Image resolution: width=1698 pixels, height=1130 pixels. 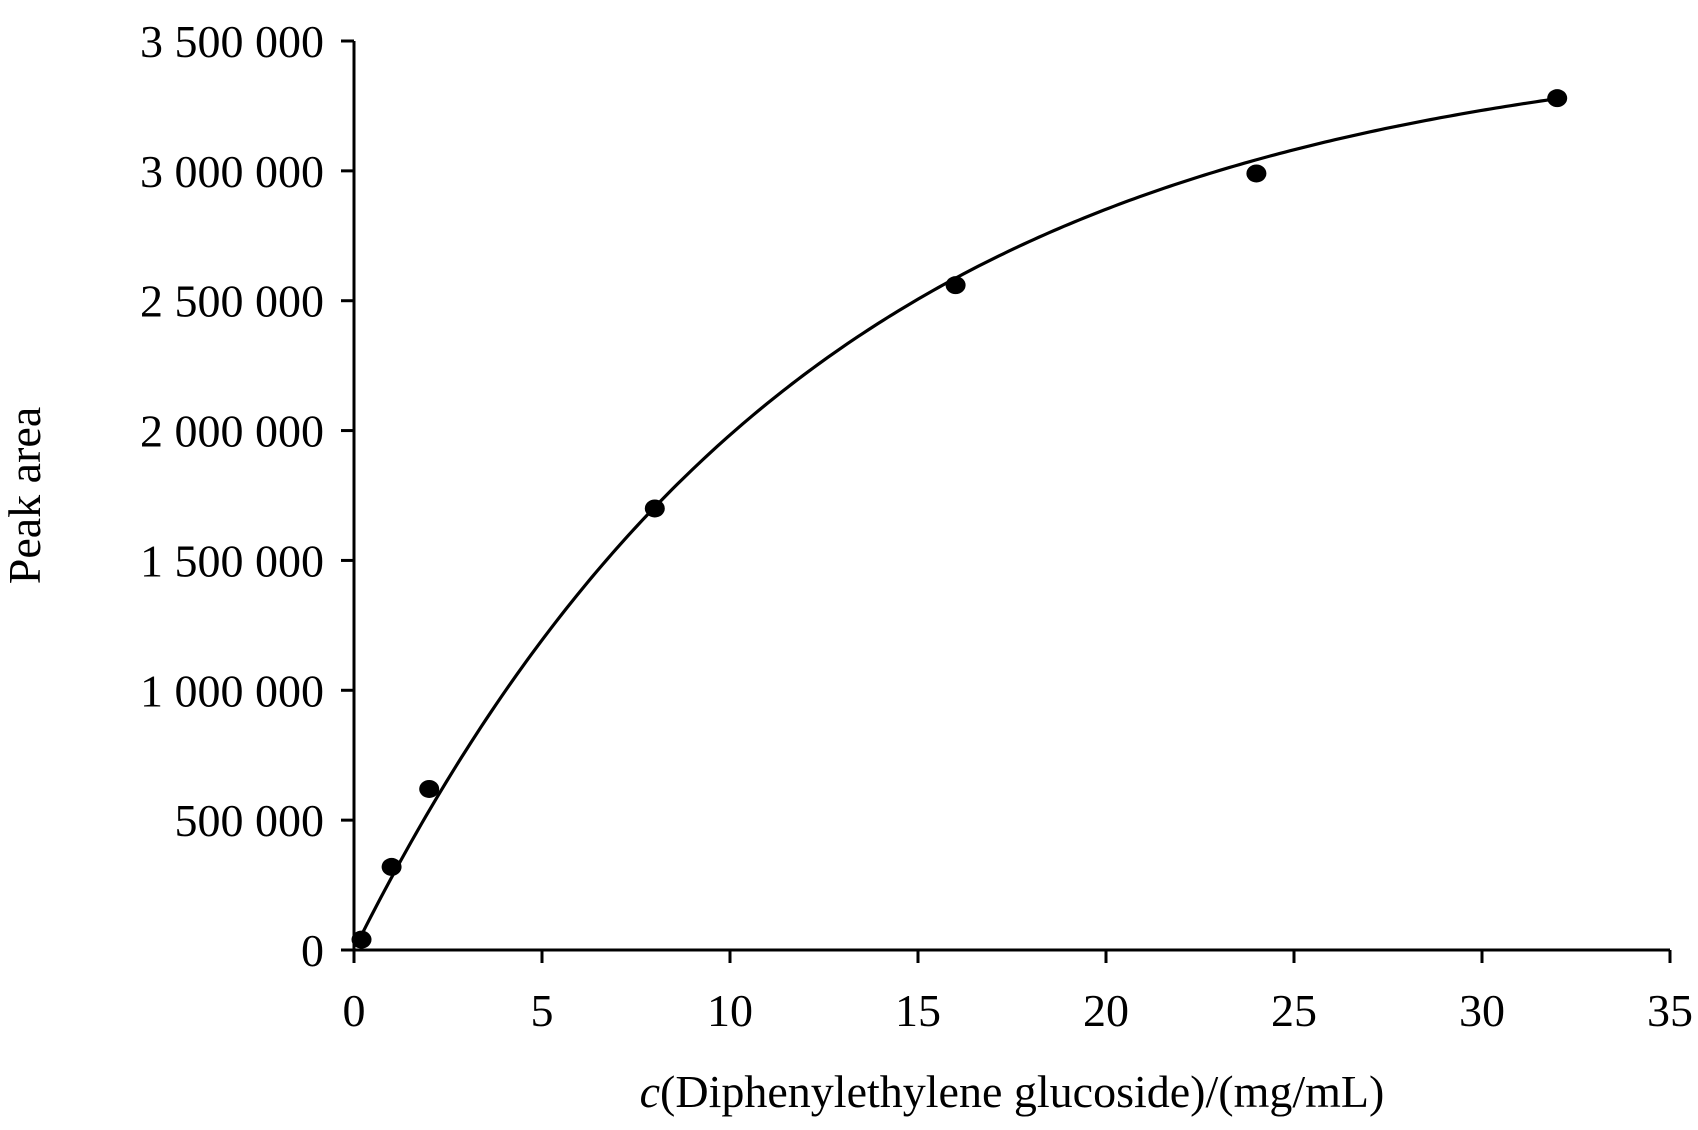 I want to click on y-axis-title: Peak area, so click(x=25, y=496).